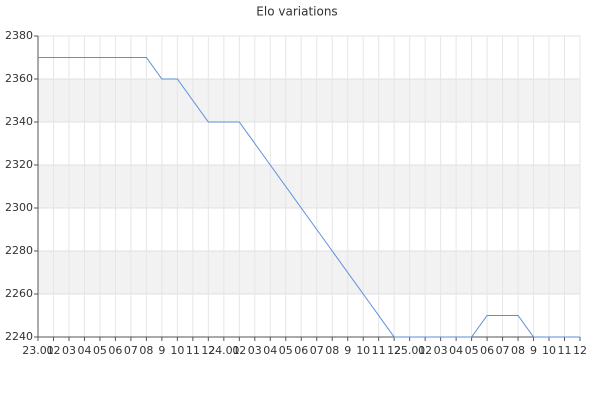 This screenshot has height=400, width=600. Describe the element at coordinates (19, 336) in the screenshot. I see `y-tick-label: 2240` at that location.